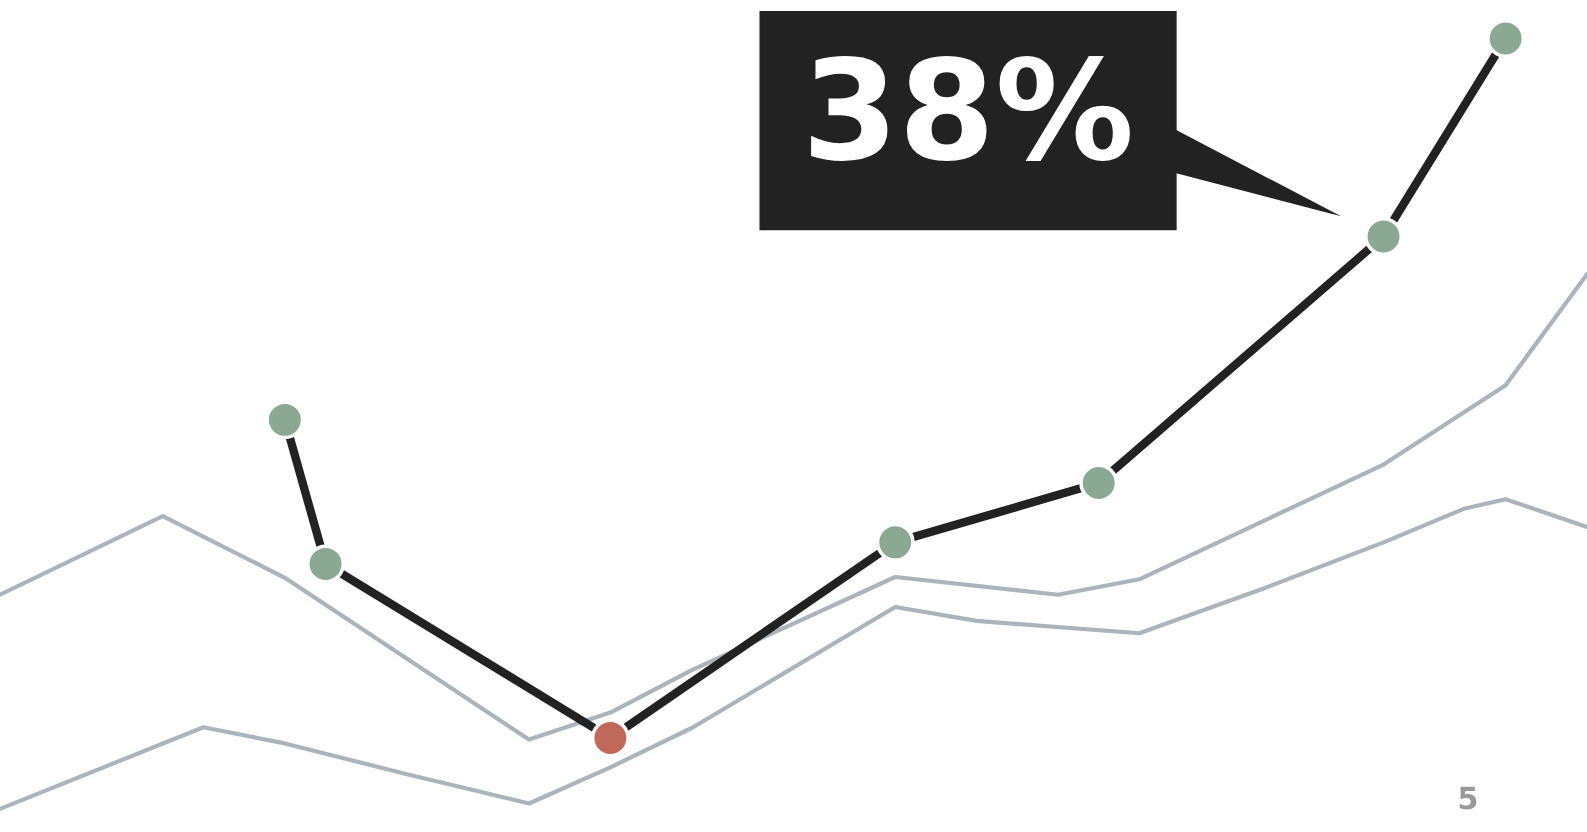 The width and height of the screenshot is (1587, 832). I want to click on annotation: 5, so click(1468, 798).